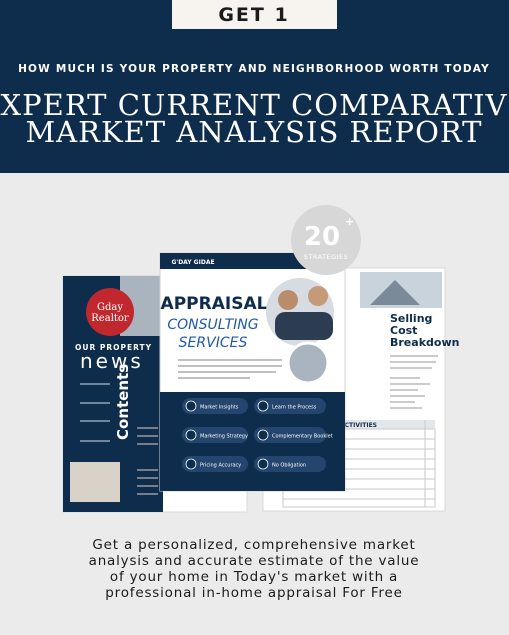 This screenshot has height=635, width=509. What do you see at coordinates (123, 402) in the screenshot?
I see `side-title: Contents` at bounding box center [123, 402].